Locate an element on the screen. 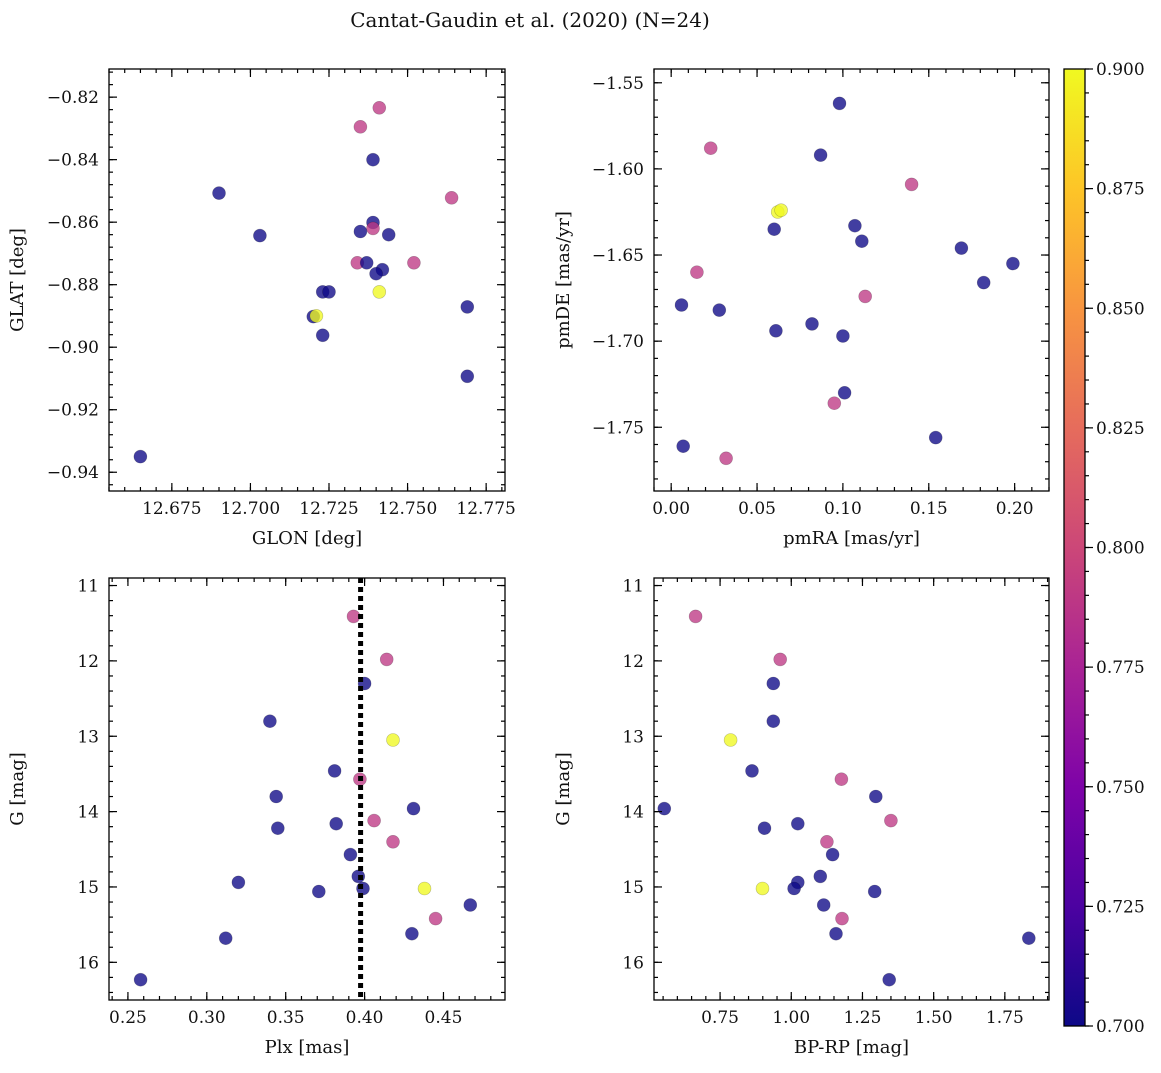  x-axis-label: pmRA [mas/yr] is located at coordinates (851, 538).